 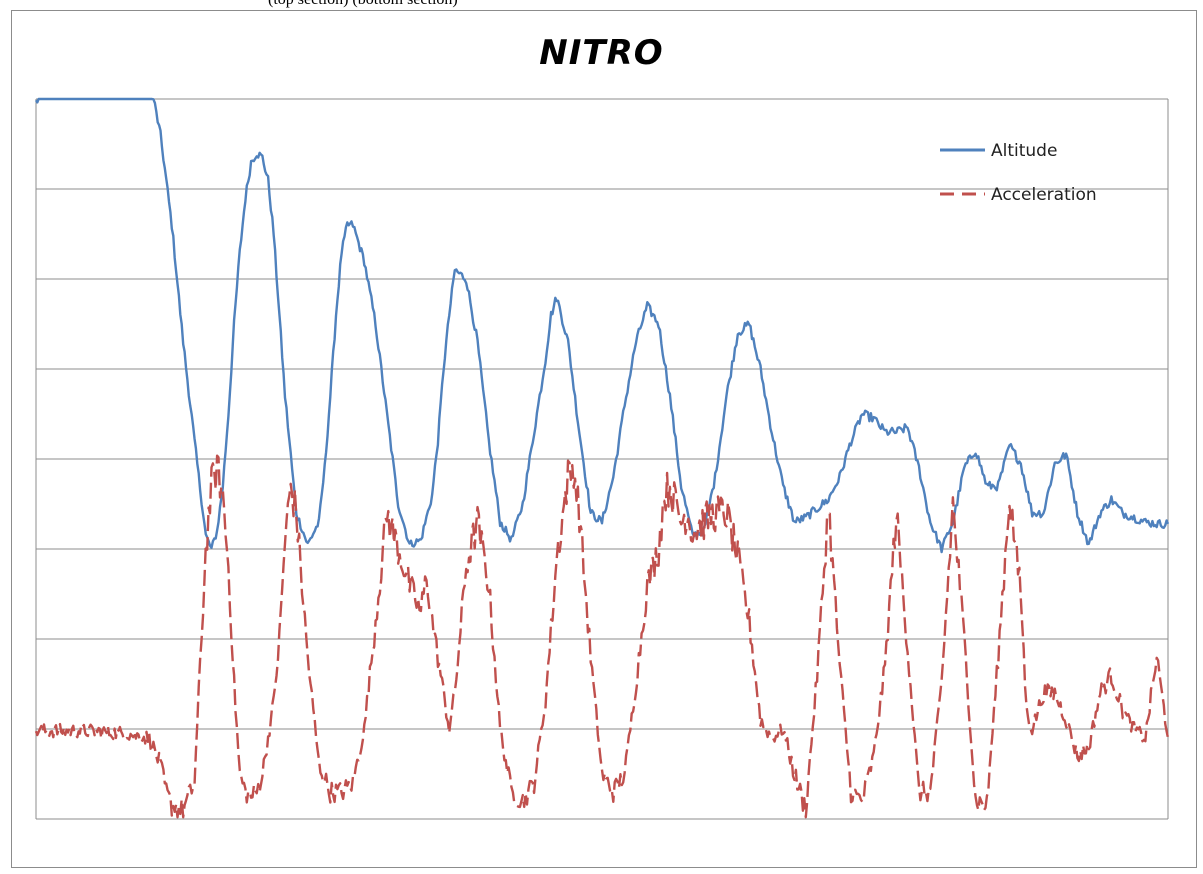 What do you see at coordinates (601, 53) in the screenshot?
I see `chart-title: NITRO` at bounding box center [601, 53].